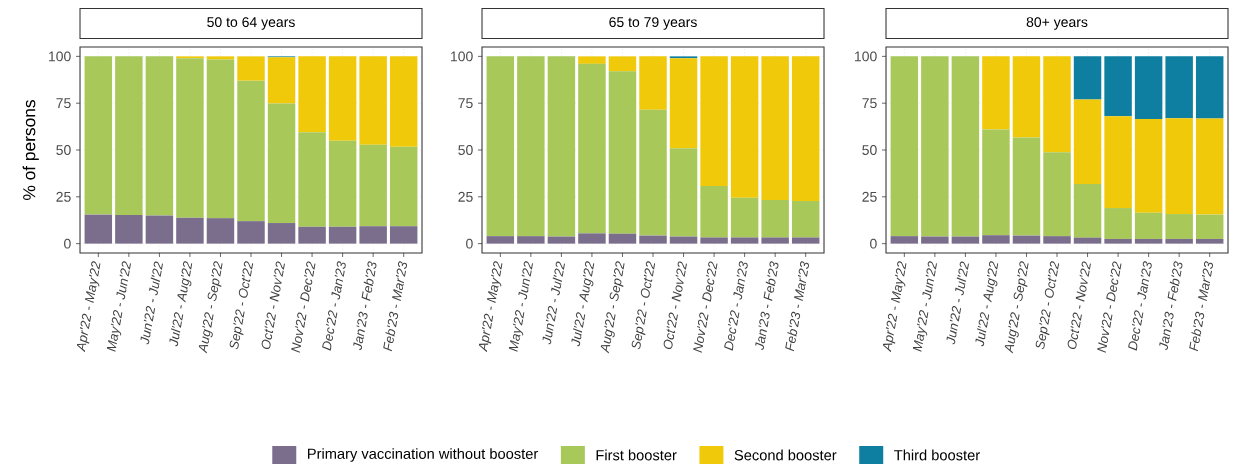  I want to click on chart-title: 80+ years, so click(1057, 23).